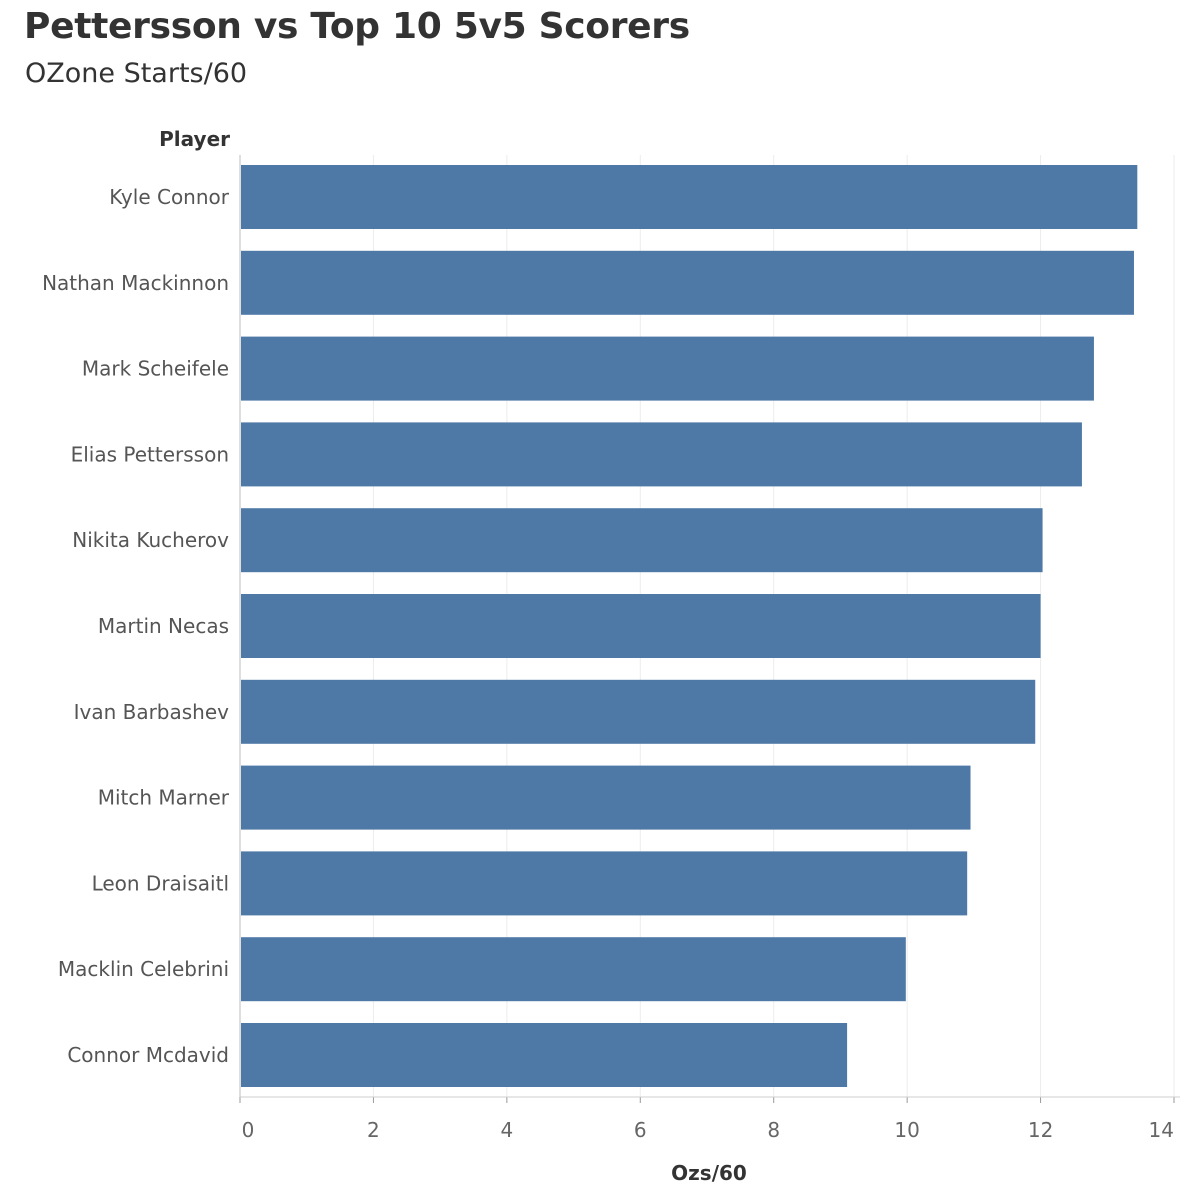 The height and width of the screenshot is (1200, 1193). I want to click on x-tick-label: 4, so click(506, 1130).